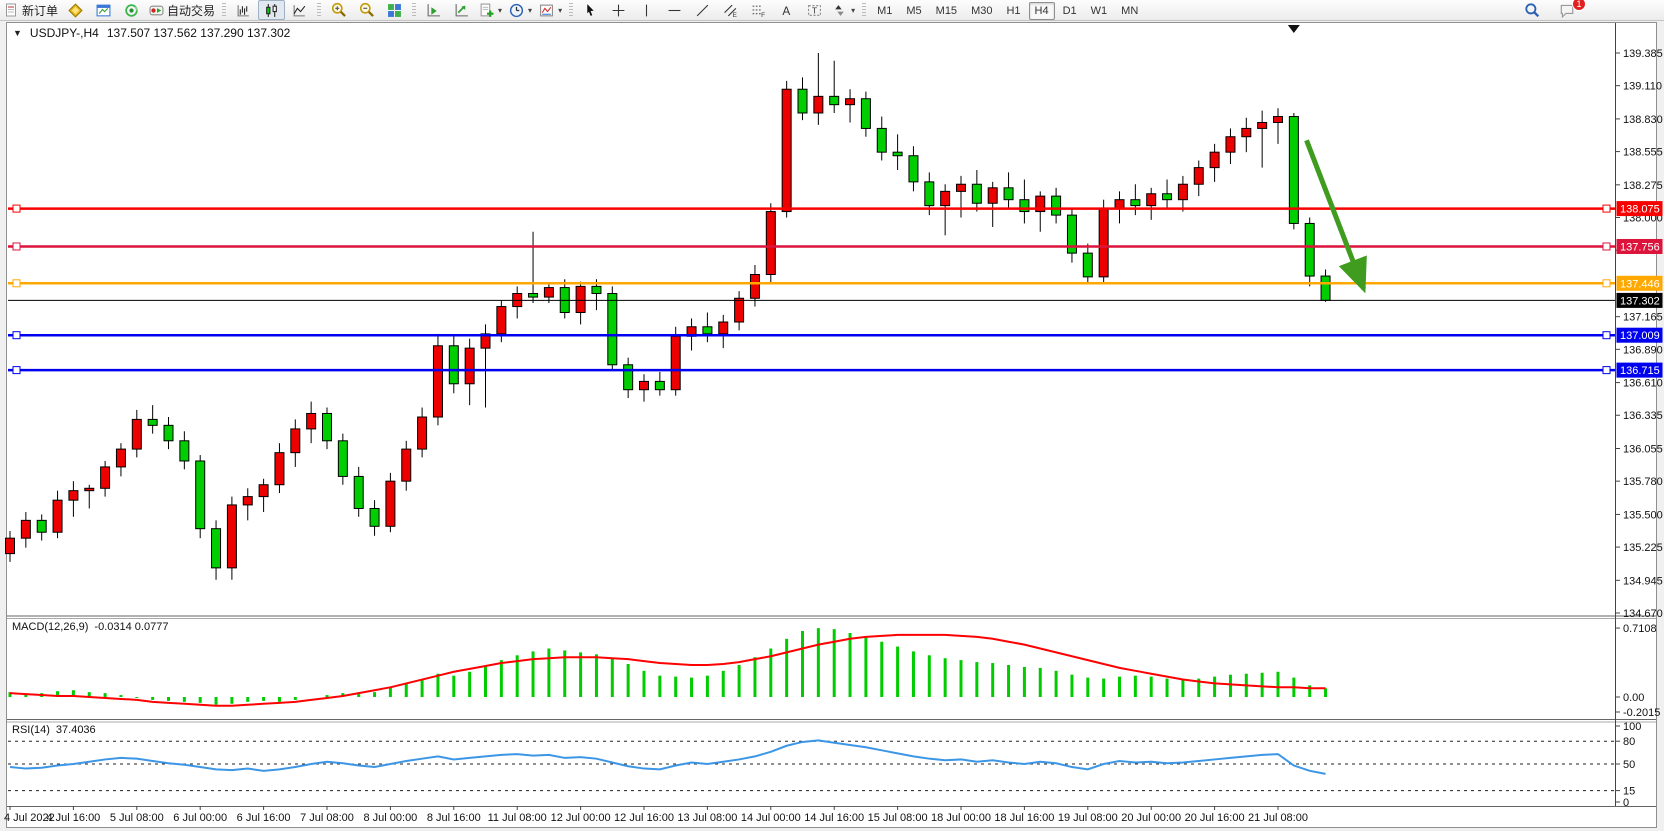 The image size is (1664, 831). I want to click on zoom-out-icon, so click(366, 9).